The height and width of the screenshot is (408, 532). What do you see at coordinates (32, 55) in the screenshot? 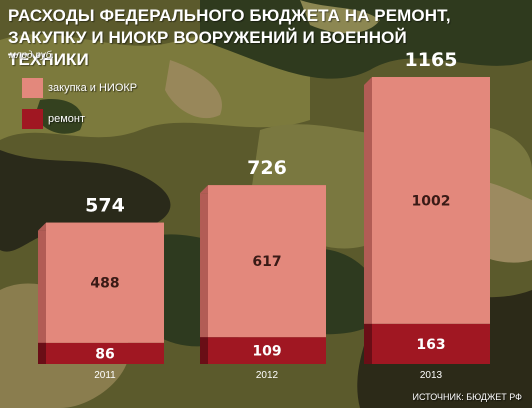
I see `unit-label: млрд руб.` at bounding box center [32, 55].